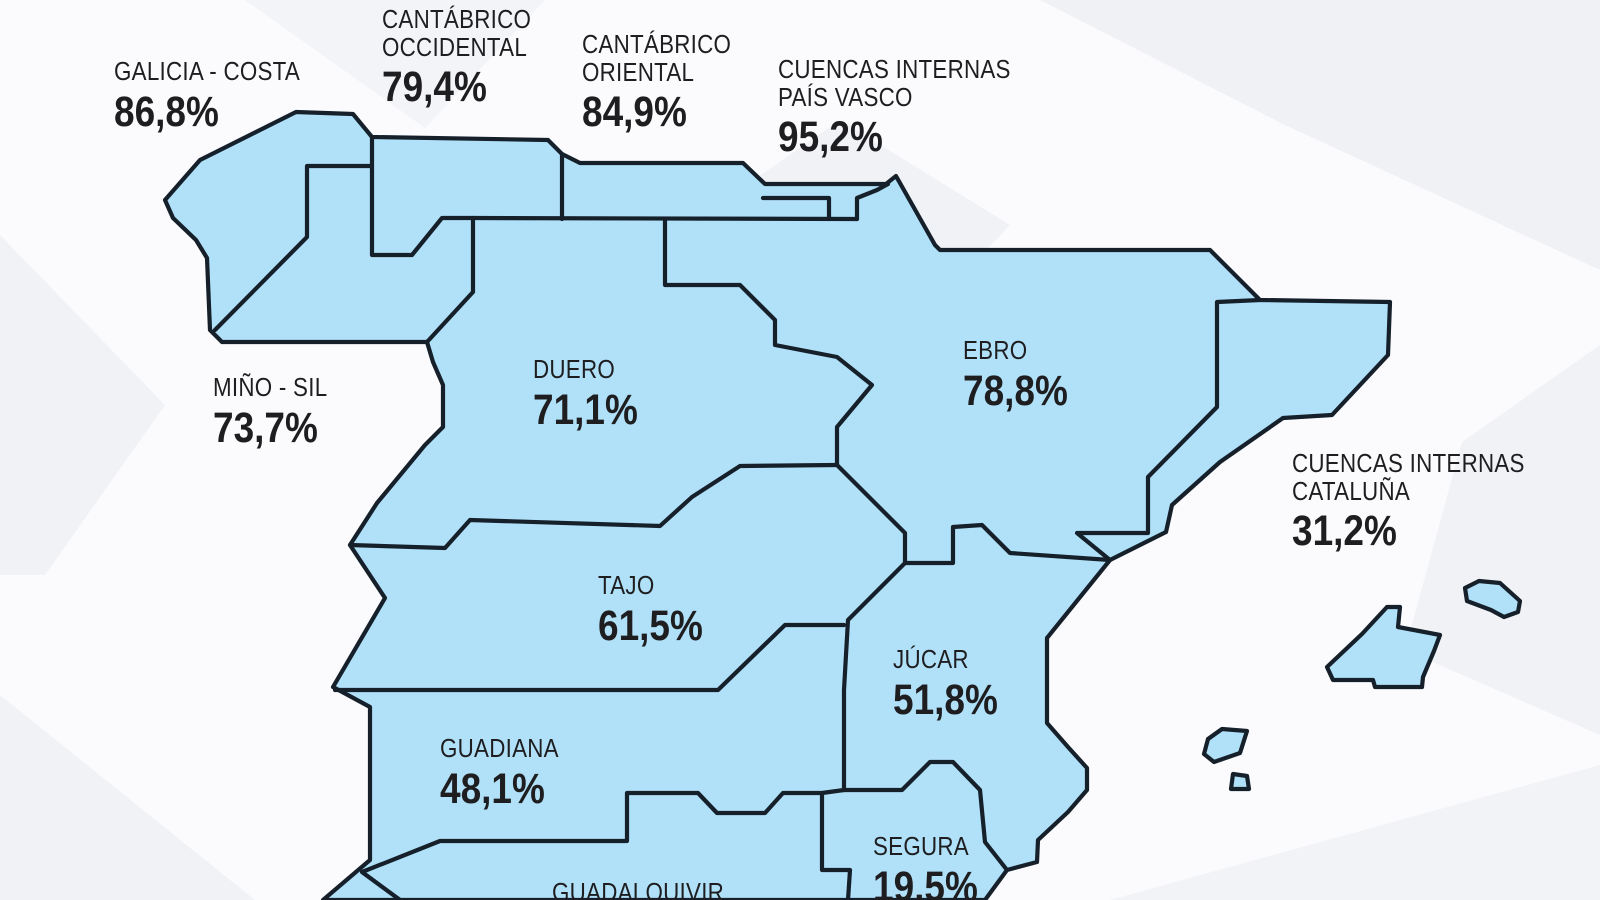  What do you see at coordinates (1007, 544) in the screenshot?
I see `border-ebro-jucar` at bounding box center [1007, 544].